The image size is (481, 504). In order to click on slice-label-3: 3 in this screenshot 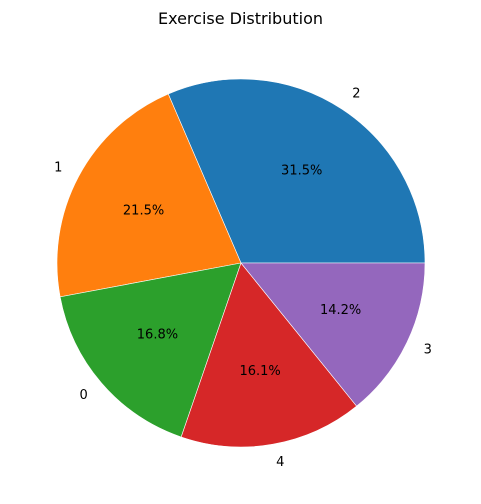, I will do `click(428, 350)`.